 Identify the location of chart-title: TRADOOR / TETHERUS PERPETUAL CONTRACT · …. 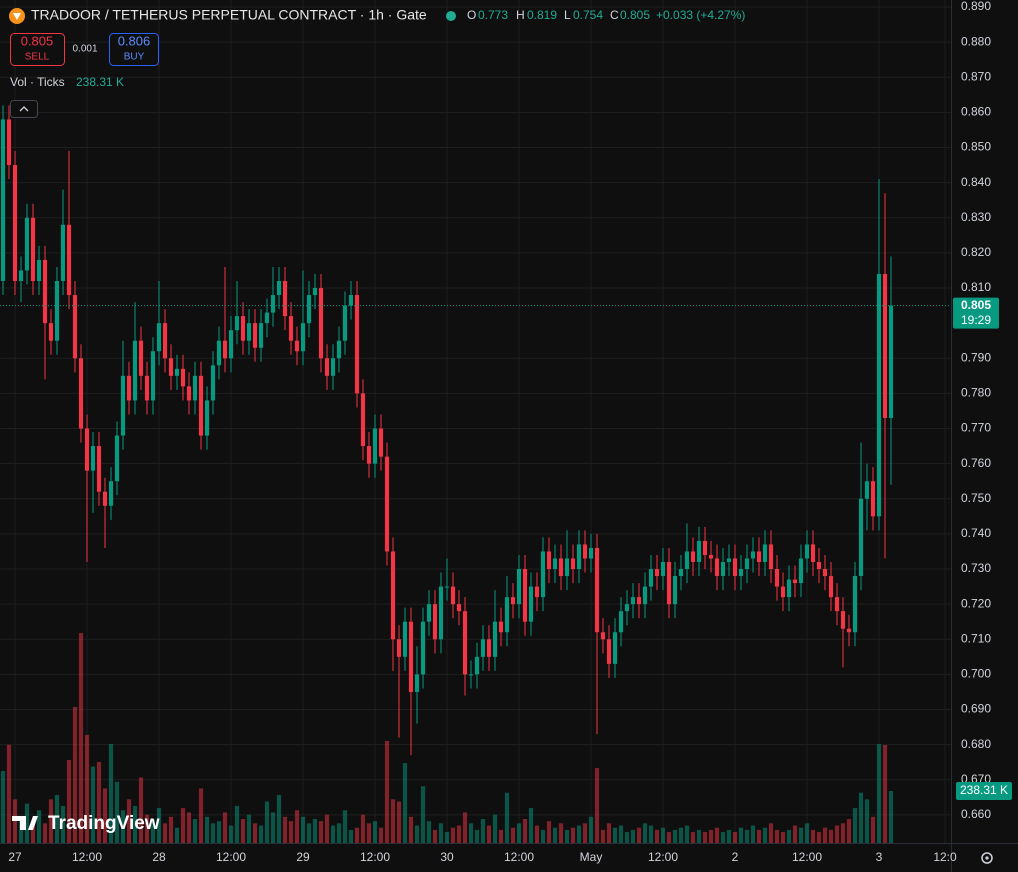
(229, 15).